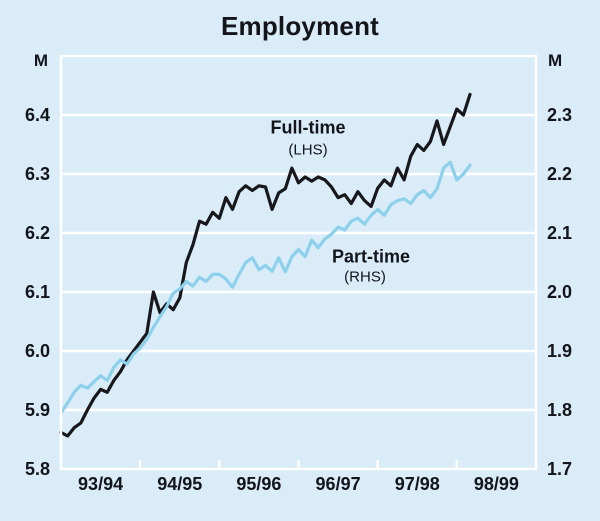 The image size is (600, 521). What do you see at coordinates (560, 233) in the screenshot?
I see `right-axis-tick-label: 2.1` at bounding box center [560, 233].